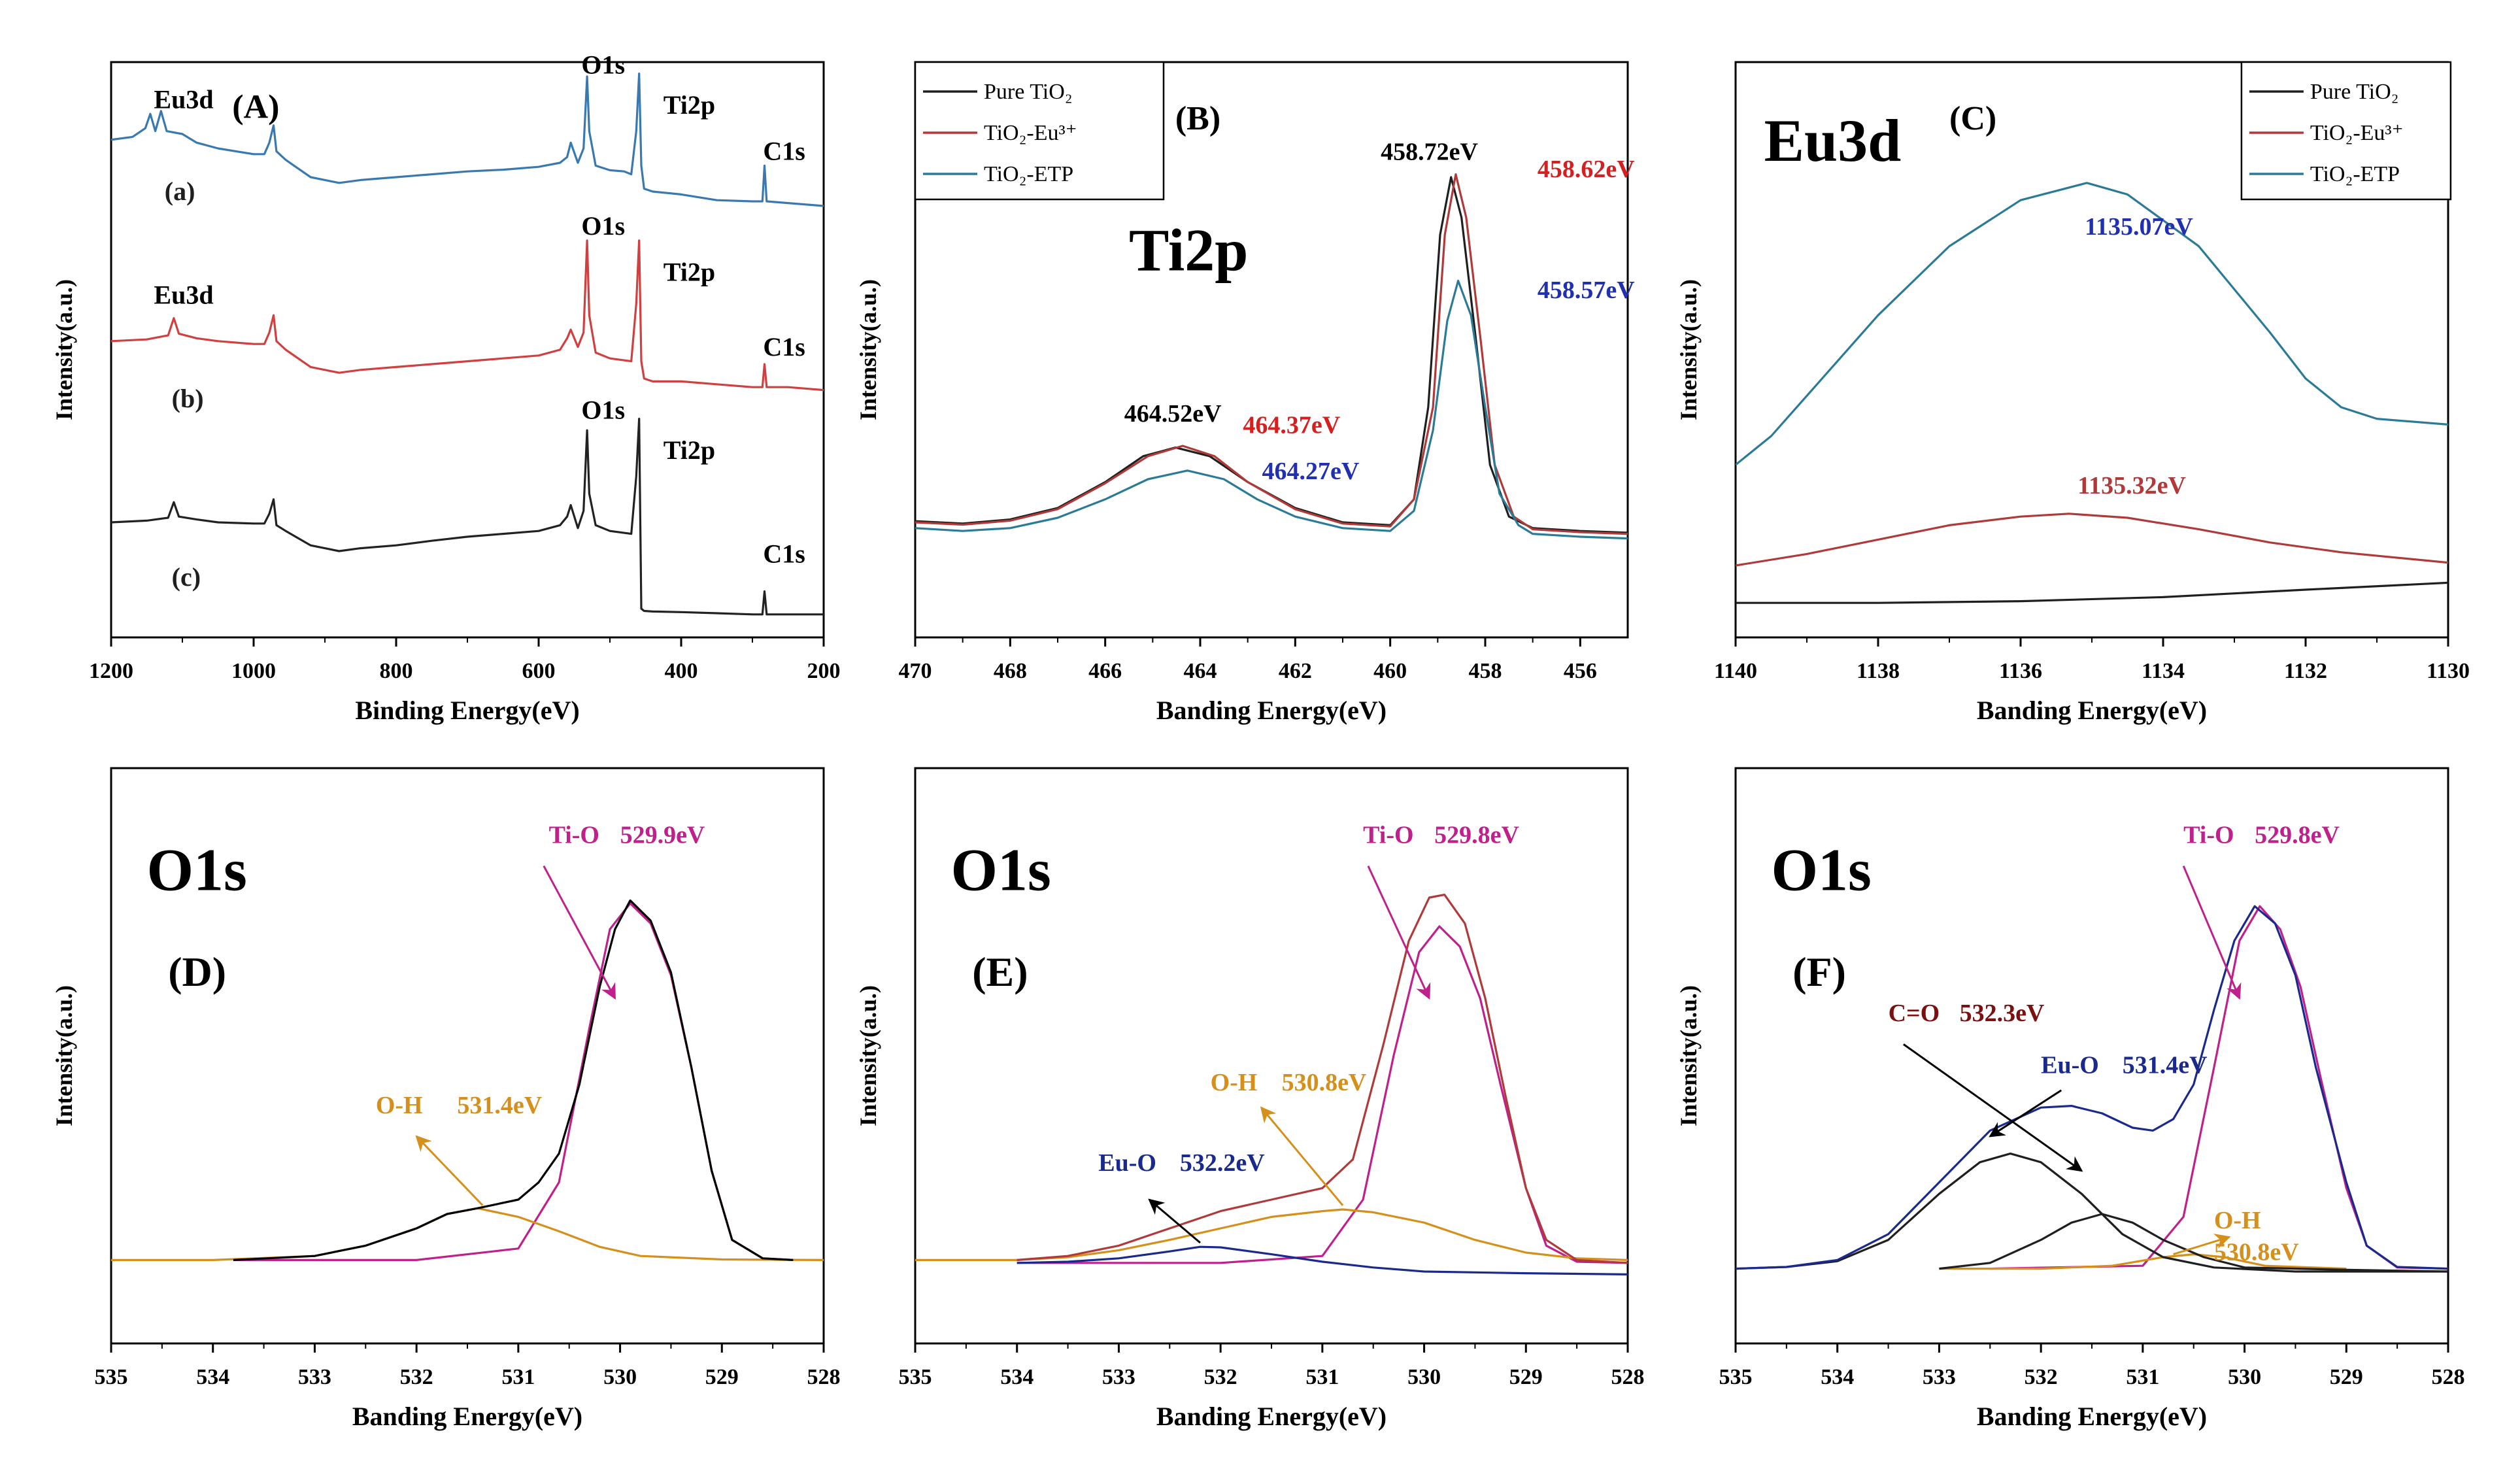 The height and width of the screenshot is (1484, 2505). What do you see at coordinates (1222, 1163) in the screenshot?
I see `annotation-label: 532.2eV` at bounding box center [1222, 1163].